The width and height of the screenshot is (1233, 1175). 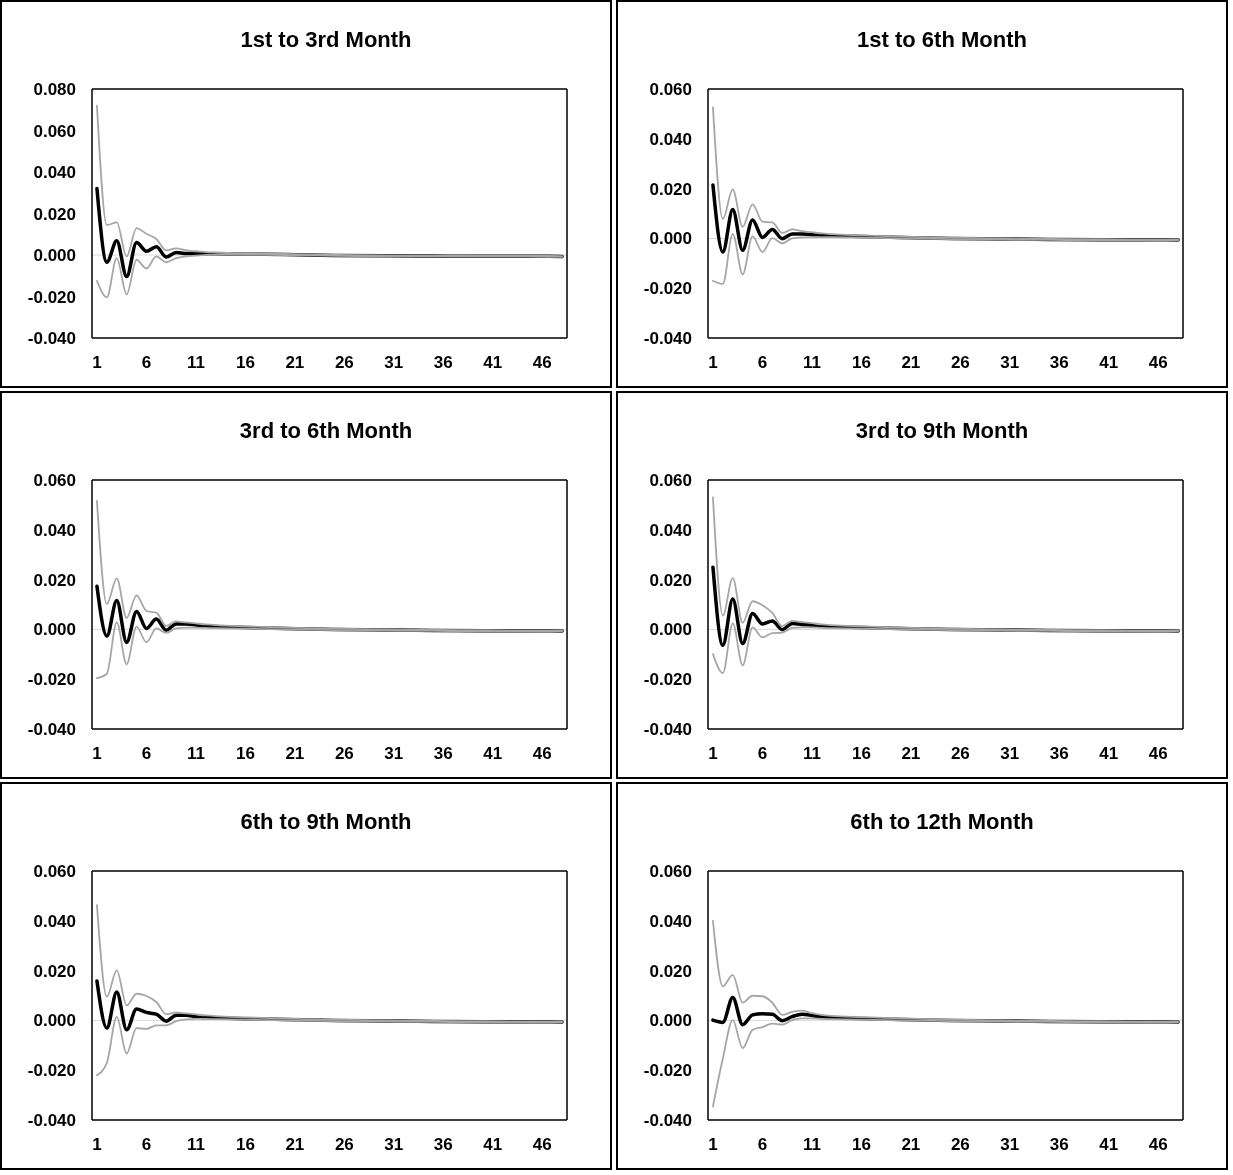 I want to click on chart-title: 6th to 12th Month, so click(x=942, y=822).